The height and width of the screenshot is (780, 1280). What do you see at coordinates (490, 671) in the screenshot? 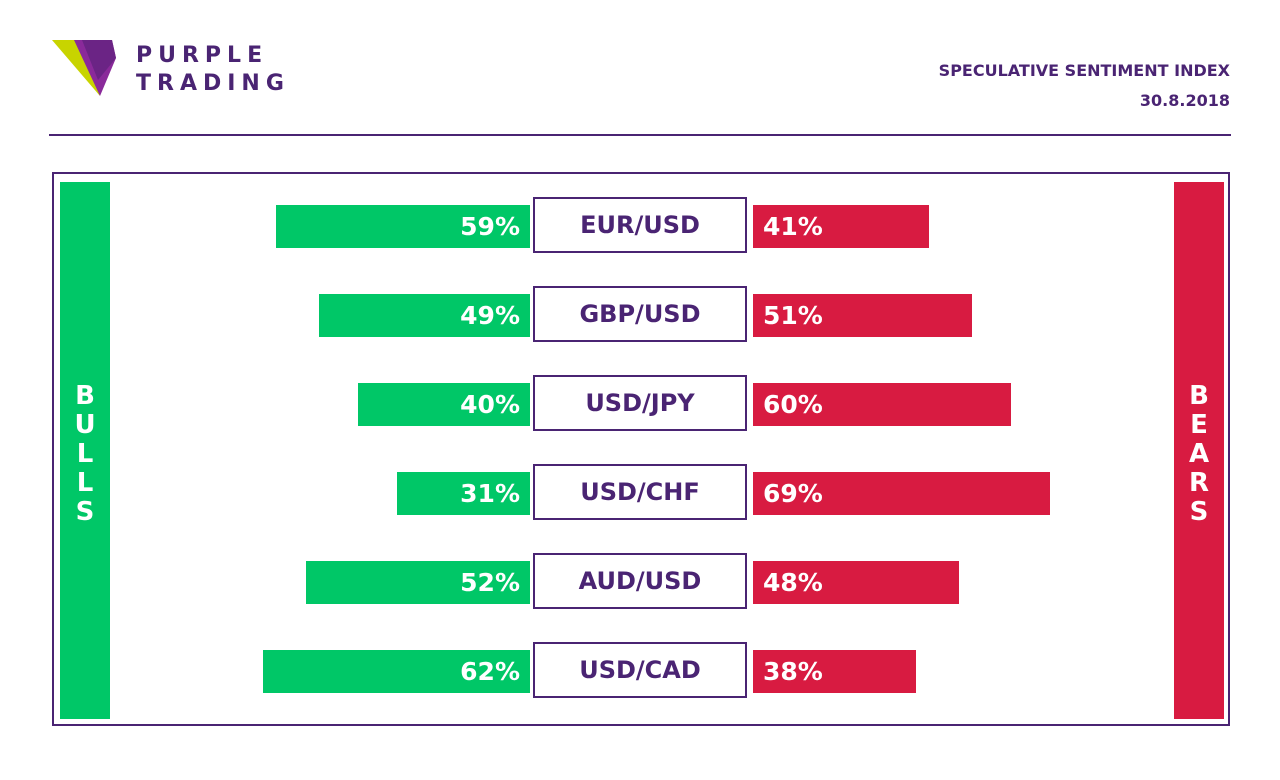
I see `bull-value-label: 62%` at bounding box center [490, 671].